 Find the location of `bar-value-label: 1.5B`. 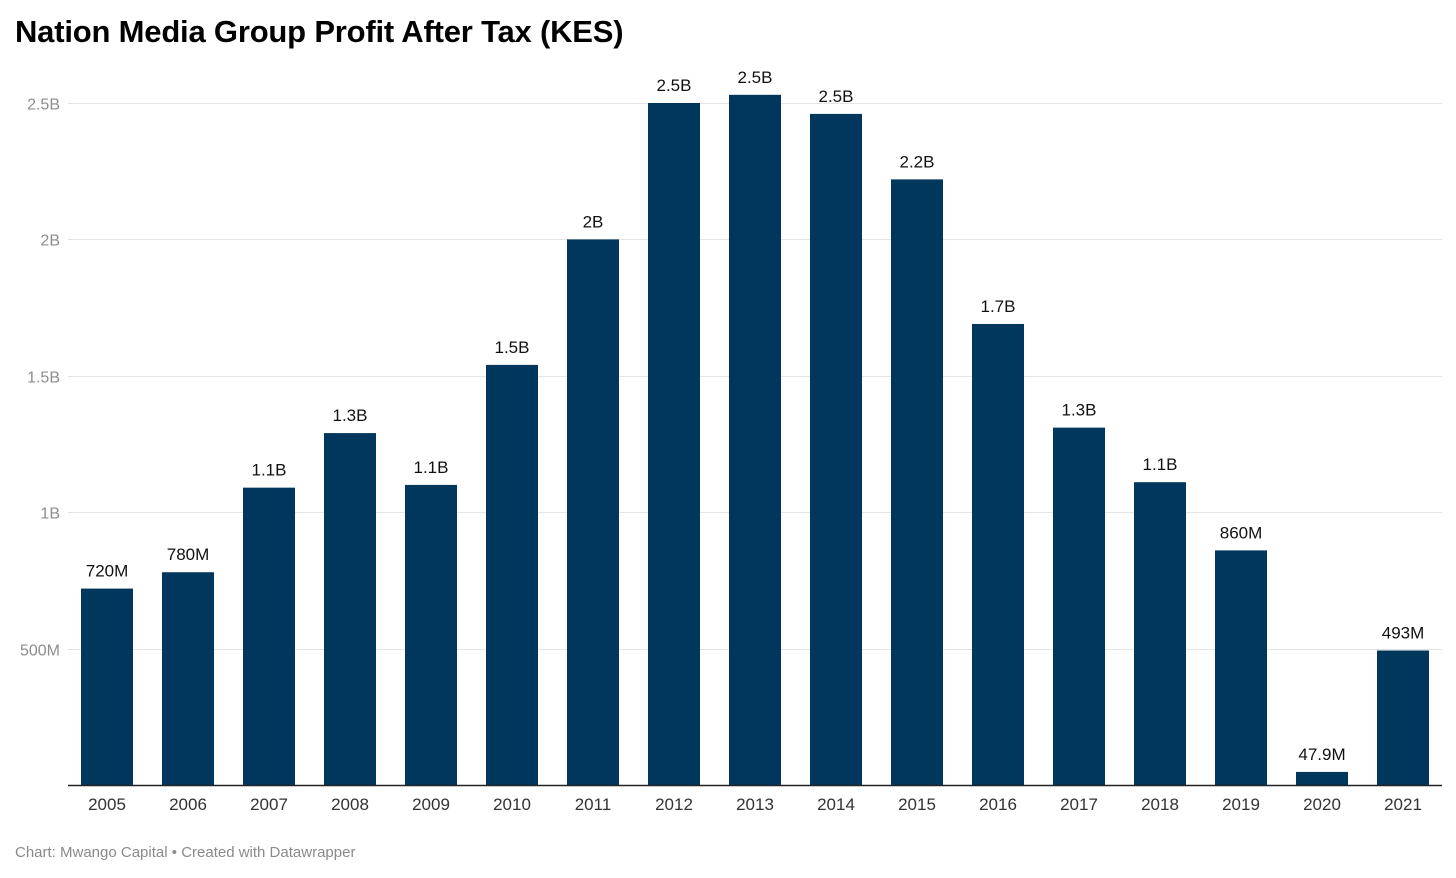

bar-value-label: 1.5B is located at coordinates (512, 347).